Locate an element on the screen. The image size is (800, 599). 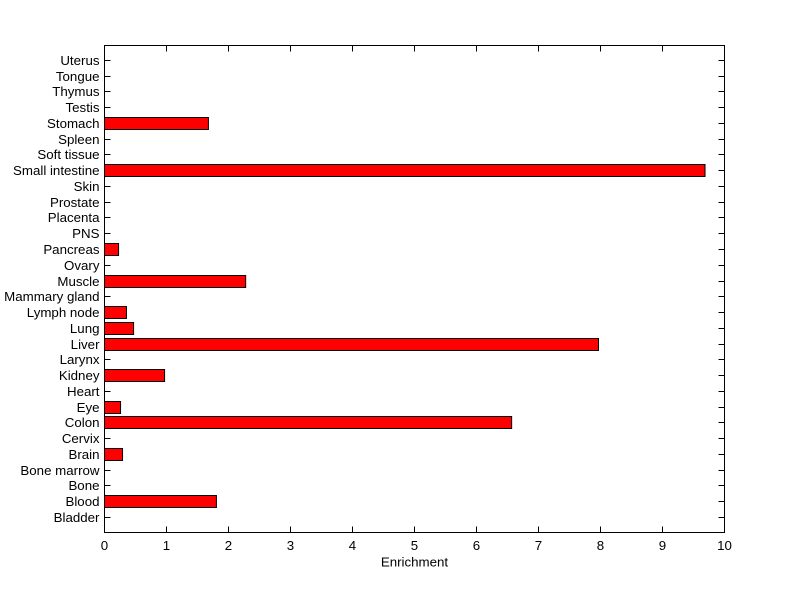
svg-text: Blood is located at coordinates (82, 501).